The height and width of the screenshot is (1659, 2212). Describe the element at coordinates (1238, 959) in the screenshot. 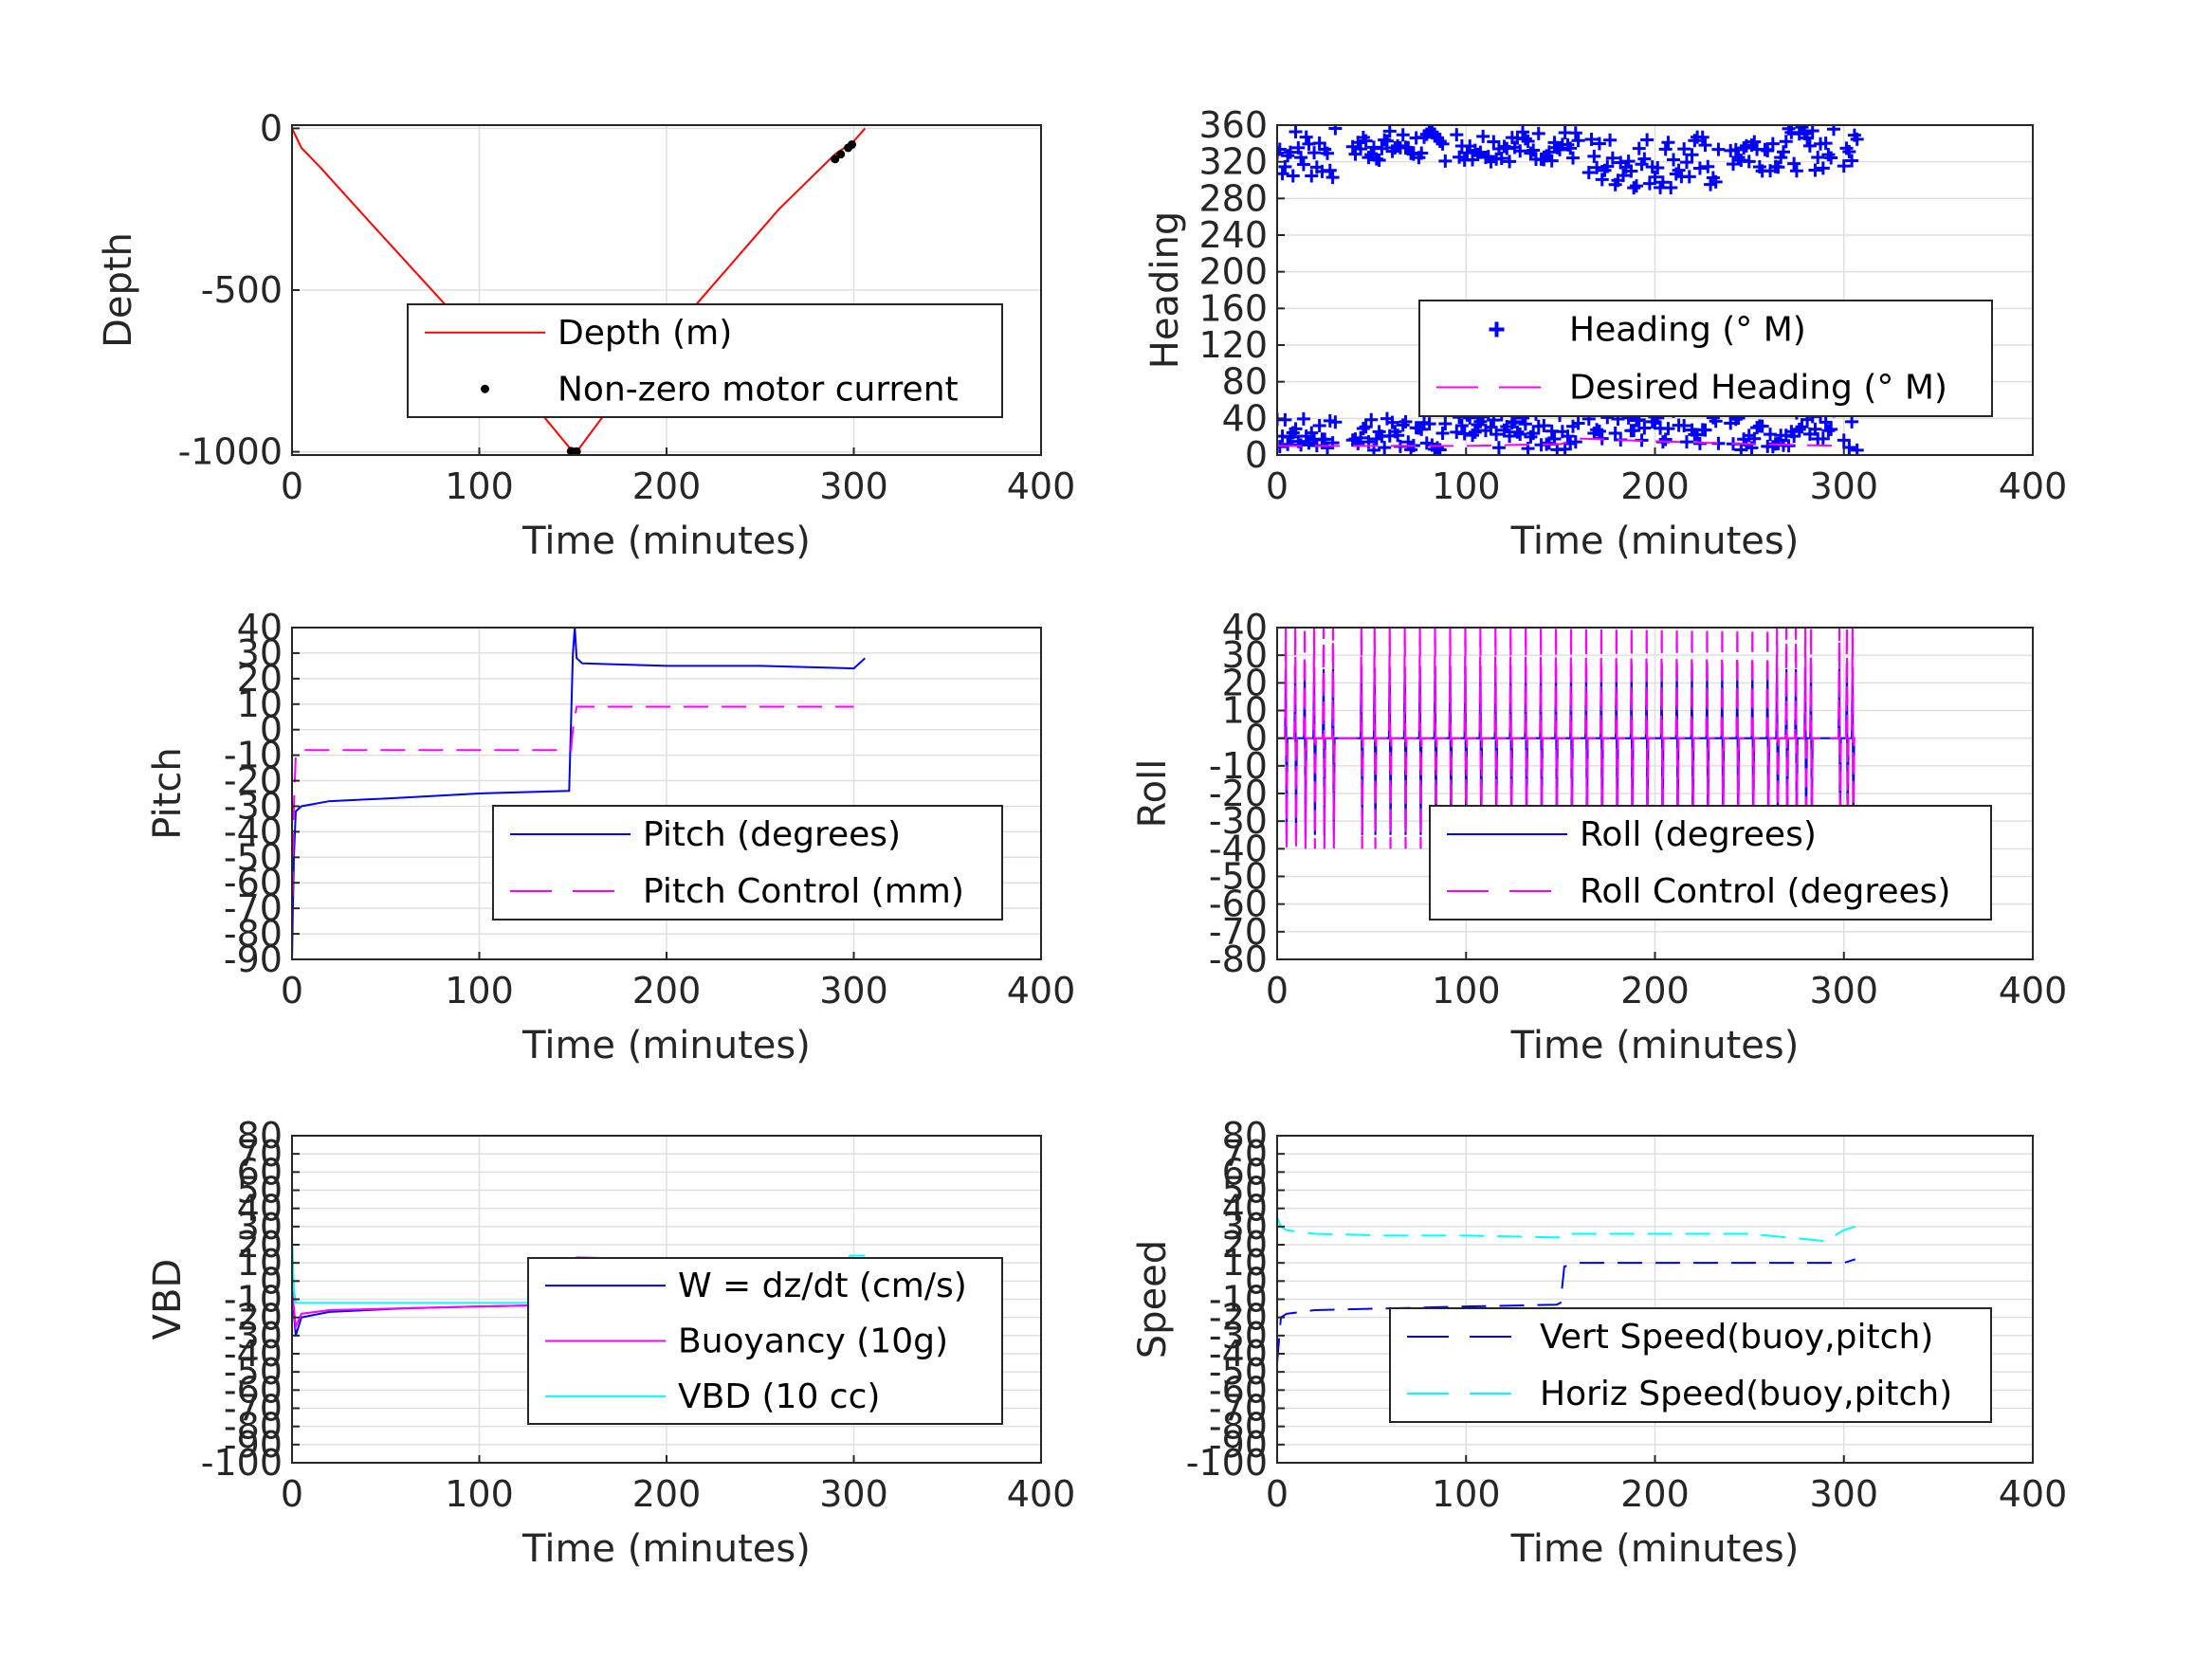

I see `y-tick-label: -80` at that location.